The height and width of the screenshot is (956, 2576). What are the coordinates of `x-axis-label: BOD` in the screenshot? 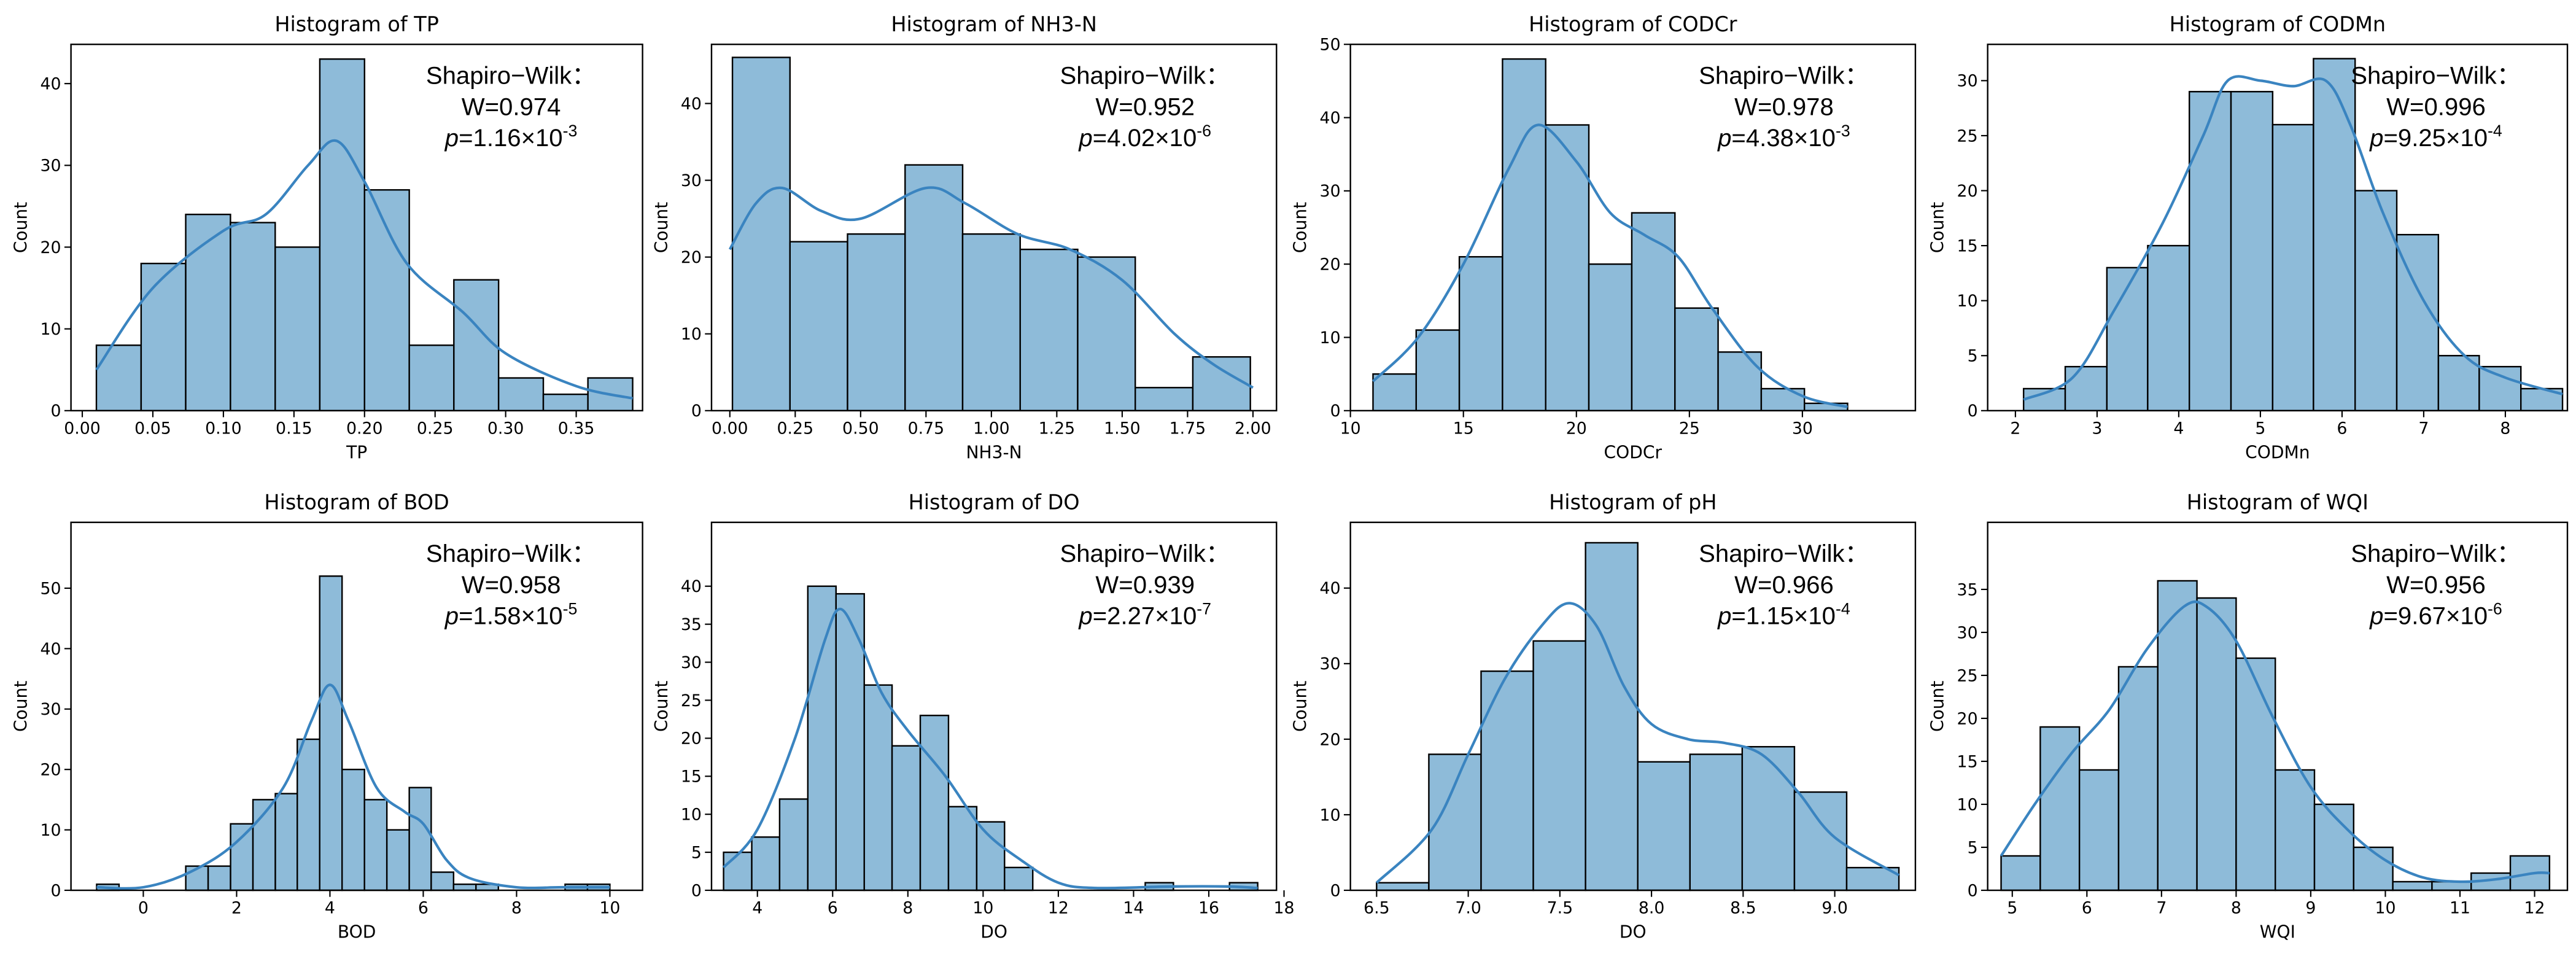 It's located at (357, 932).